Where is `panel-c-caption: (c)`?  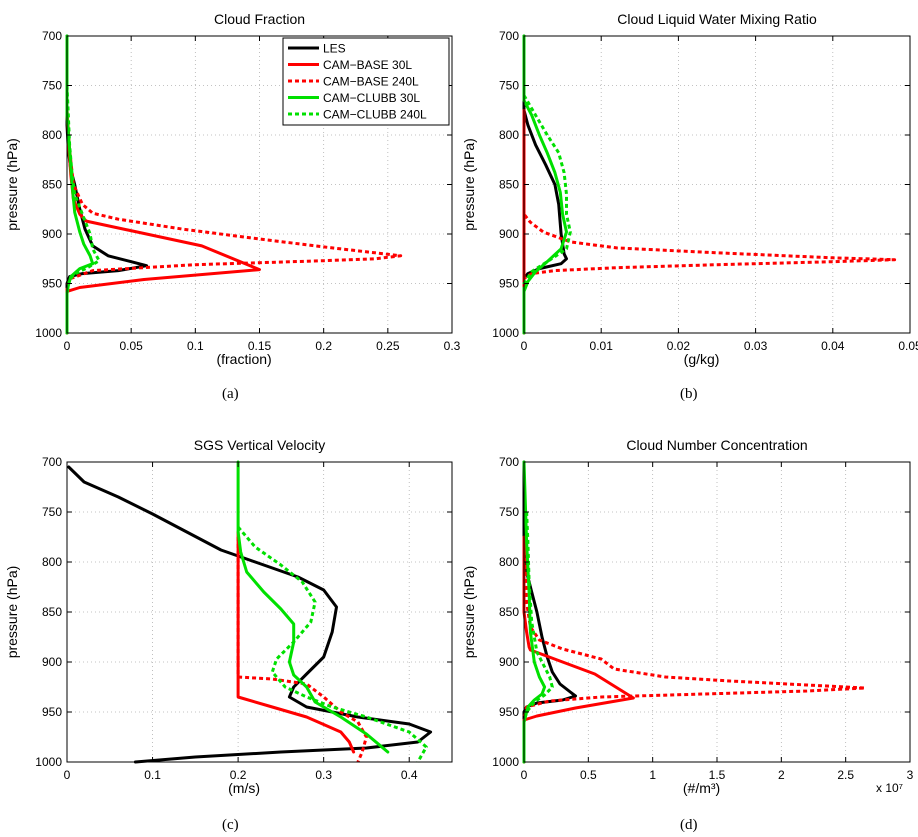 panel-c-caption: (c) is located at coordinates (230, 825).